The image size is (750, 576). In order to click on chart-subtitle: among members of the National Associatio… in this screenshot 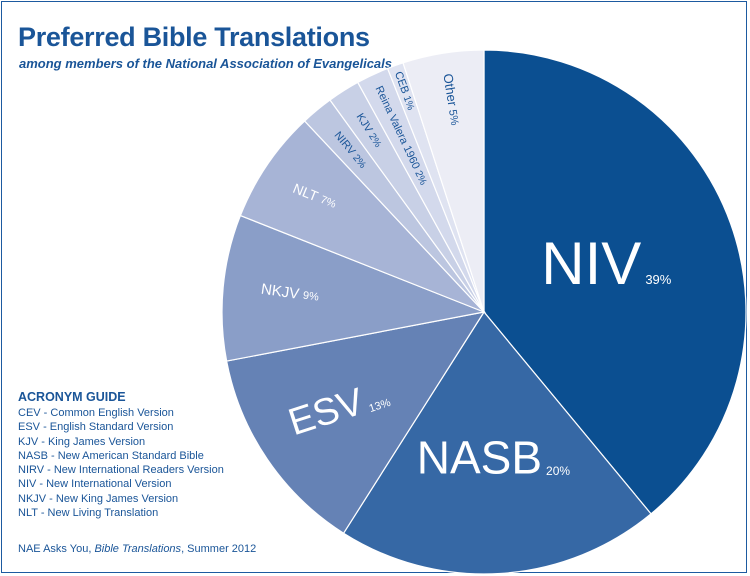, I will do `click(205, 63)`.